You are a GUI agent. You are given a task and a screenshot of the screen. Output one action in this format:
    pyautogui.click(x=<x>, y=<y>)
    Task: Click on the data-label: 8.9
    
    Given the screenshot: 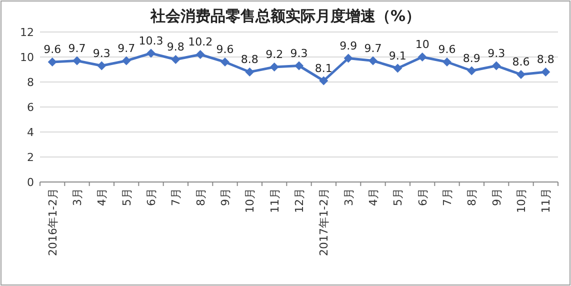 What is the action you would take?
    pyautogui.click(x=471, y=58)
    